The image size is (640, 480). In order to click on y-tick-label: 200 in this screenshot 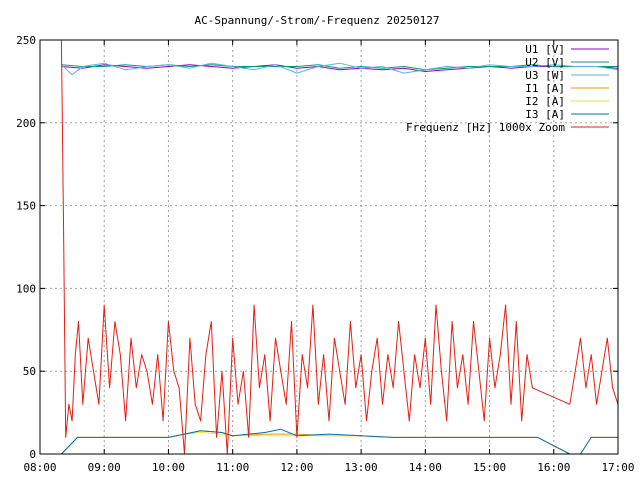, I will do `click(26, 123)`.